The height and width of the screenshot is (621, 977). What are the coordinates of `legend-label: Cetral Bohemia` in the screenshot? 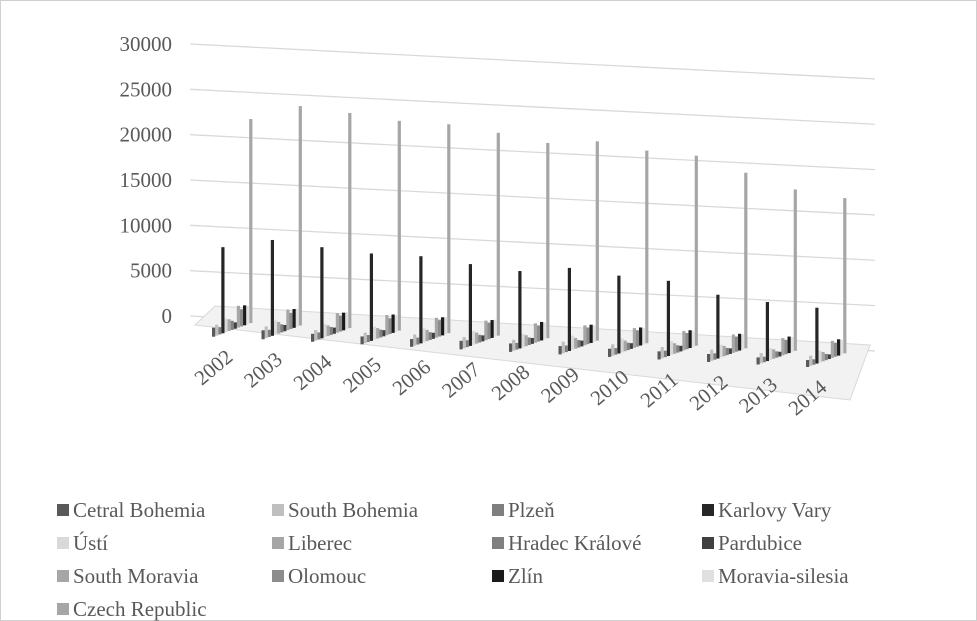 It's located at (139, 510).